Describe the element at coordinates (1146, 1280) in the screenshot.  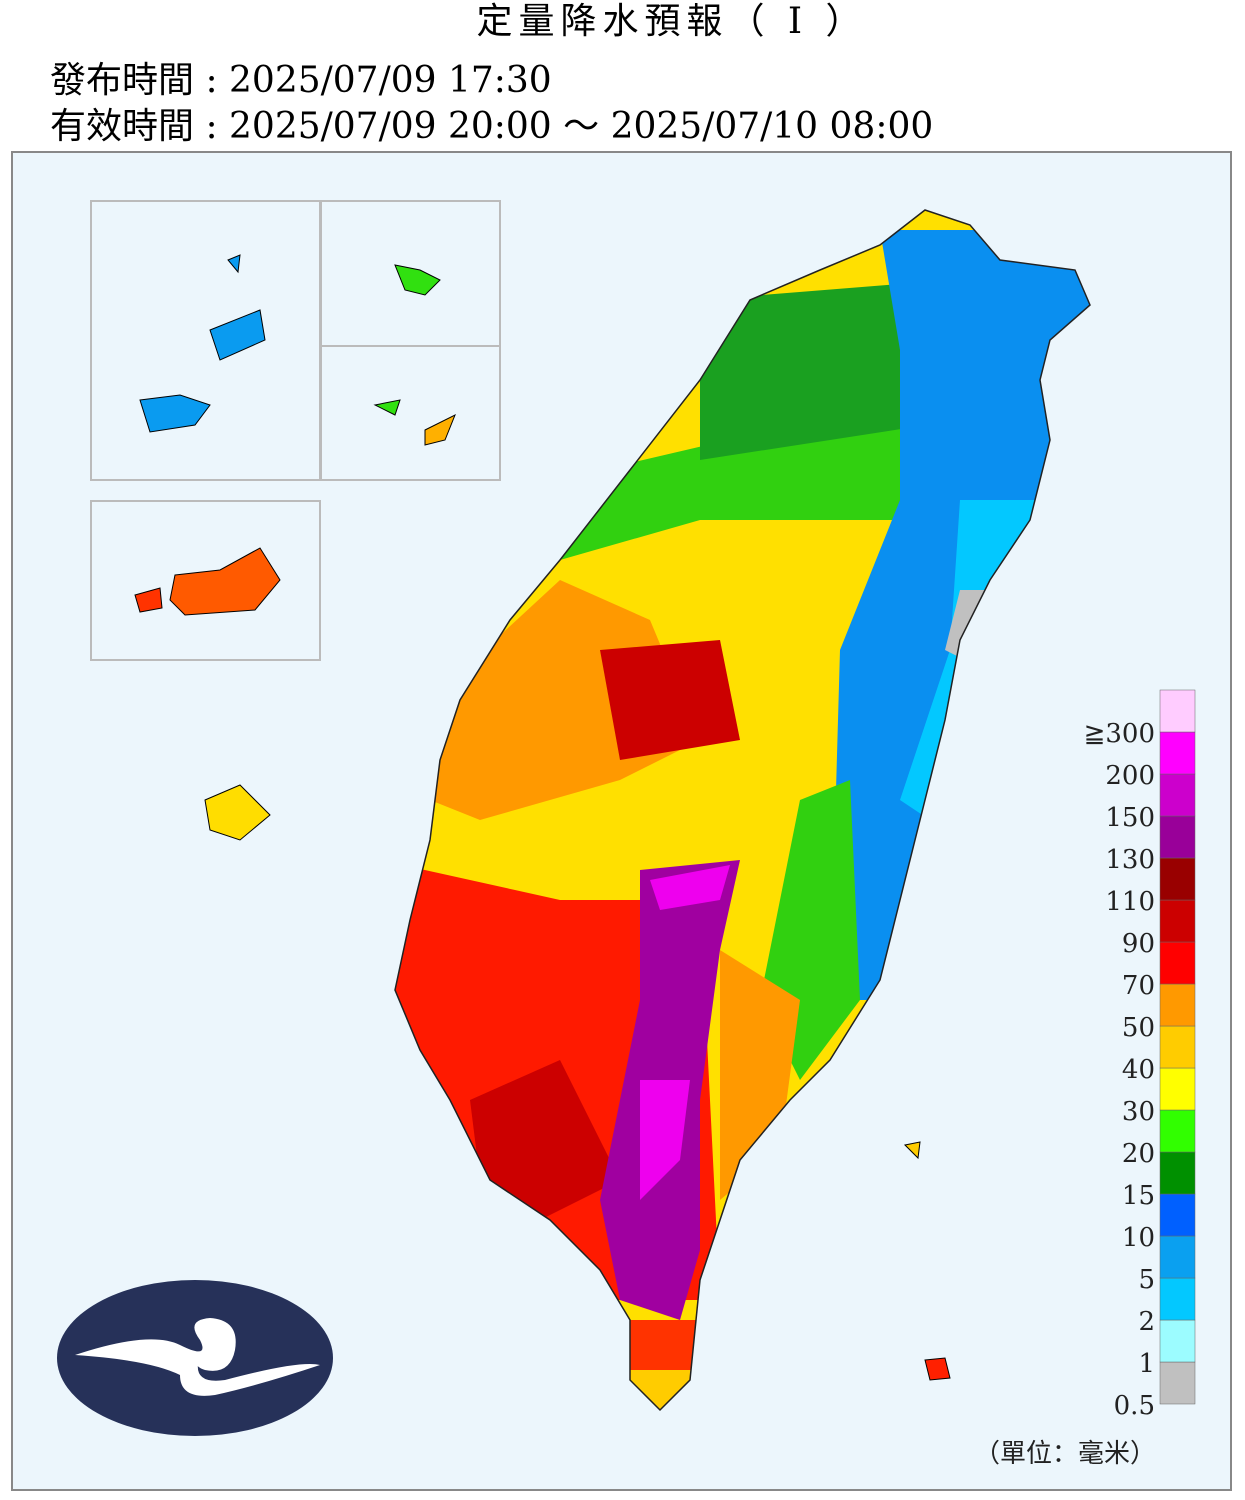
I see `legend-label: 5` at that location.